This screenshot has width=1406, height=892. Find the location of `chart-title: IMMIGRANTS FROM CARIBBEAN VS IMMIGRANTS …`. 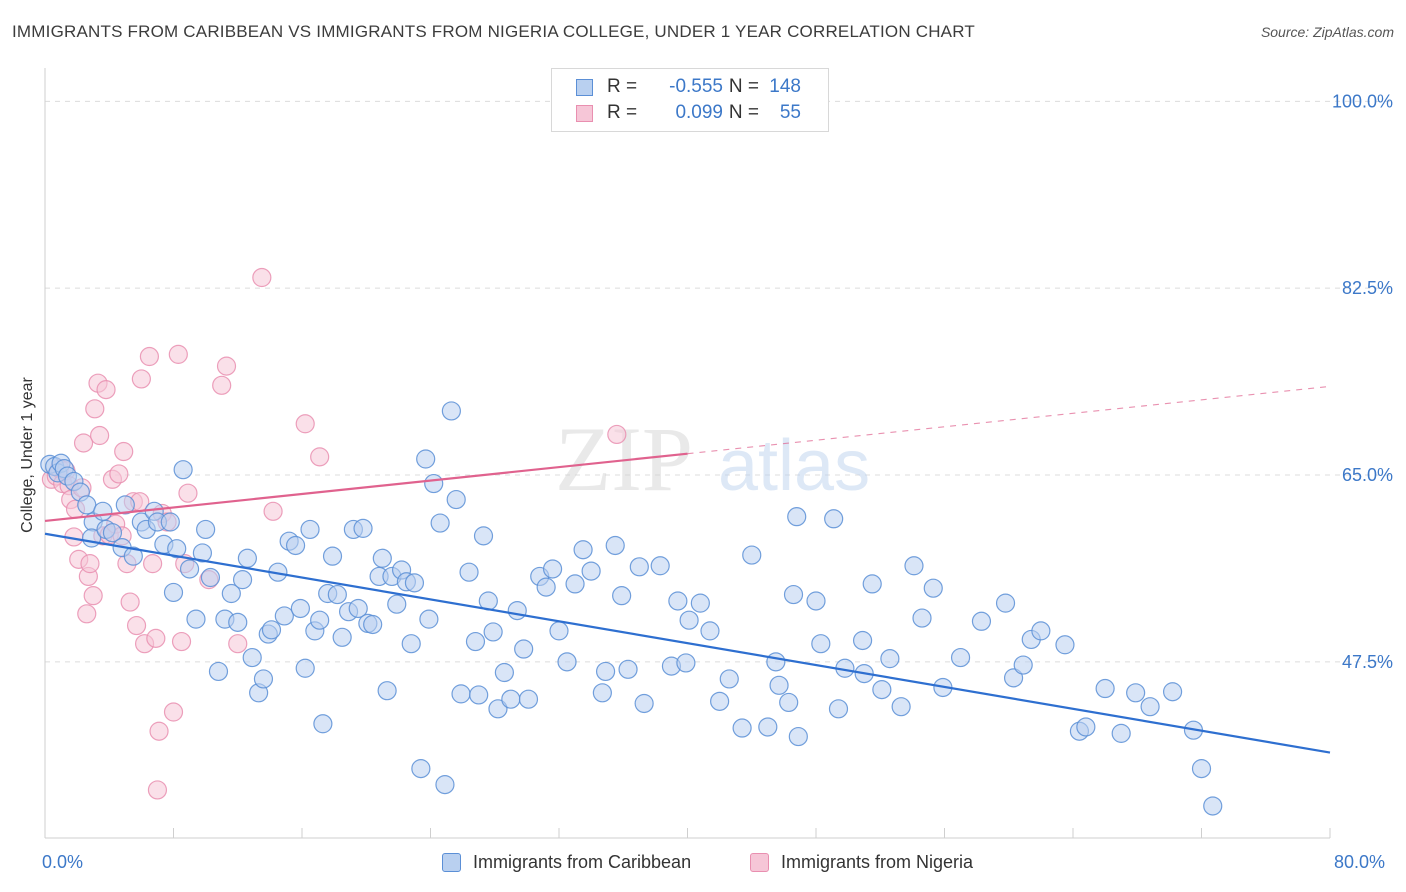

chart-title: IMMIGRANTS FROM CARIBBEAN VS IMMIGRANTS … is located at coordinates (493, 31).